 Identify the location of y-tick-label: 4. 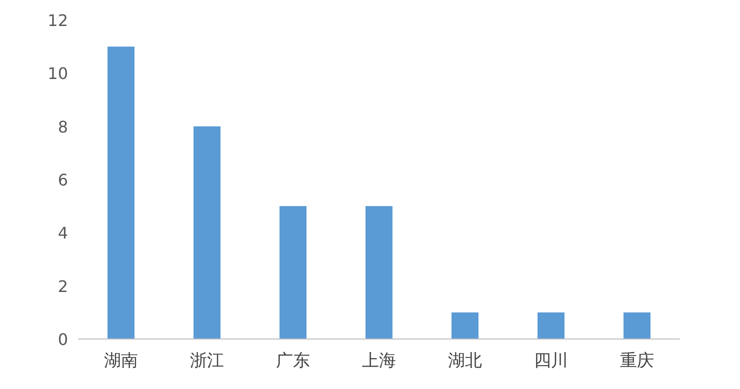
(63, 233).